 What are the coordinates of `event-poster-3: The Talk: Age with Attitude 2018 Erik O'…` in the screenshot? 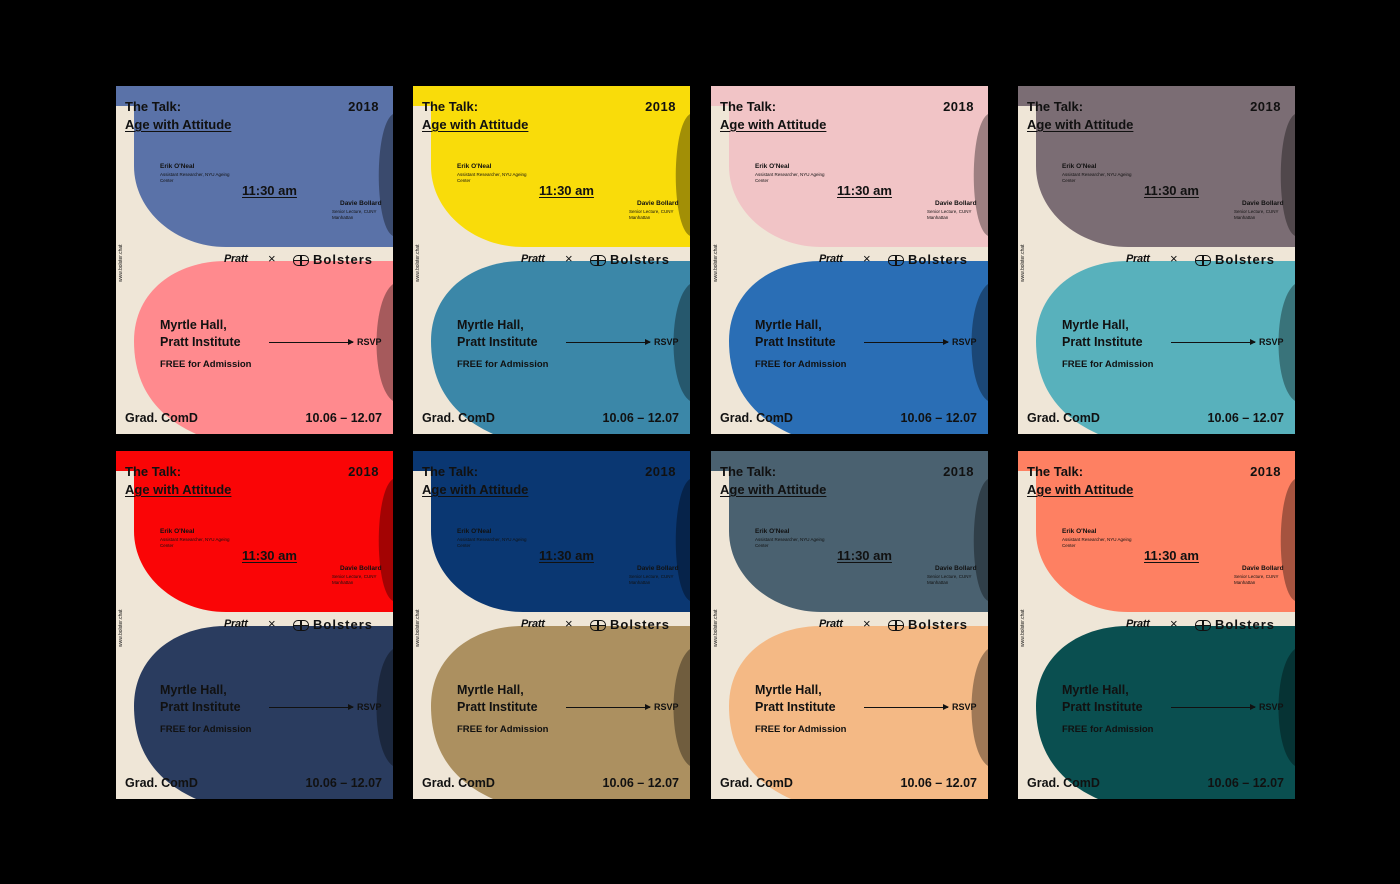 It's located at (849, 260).